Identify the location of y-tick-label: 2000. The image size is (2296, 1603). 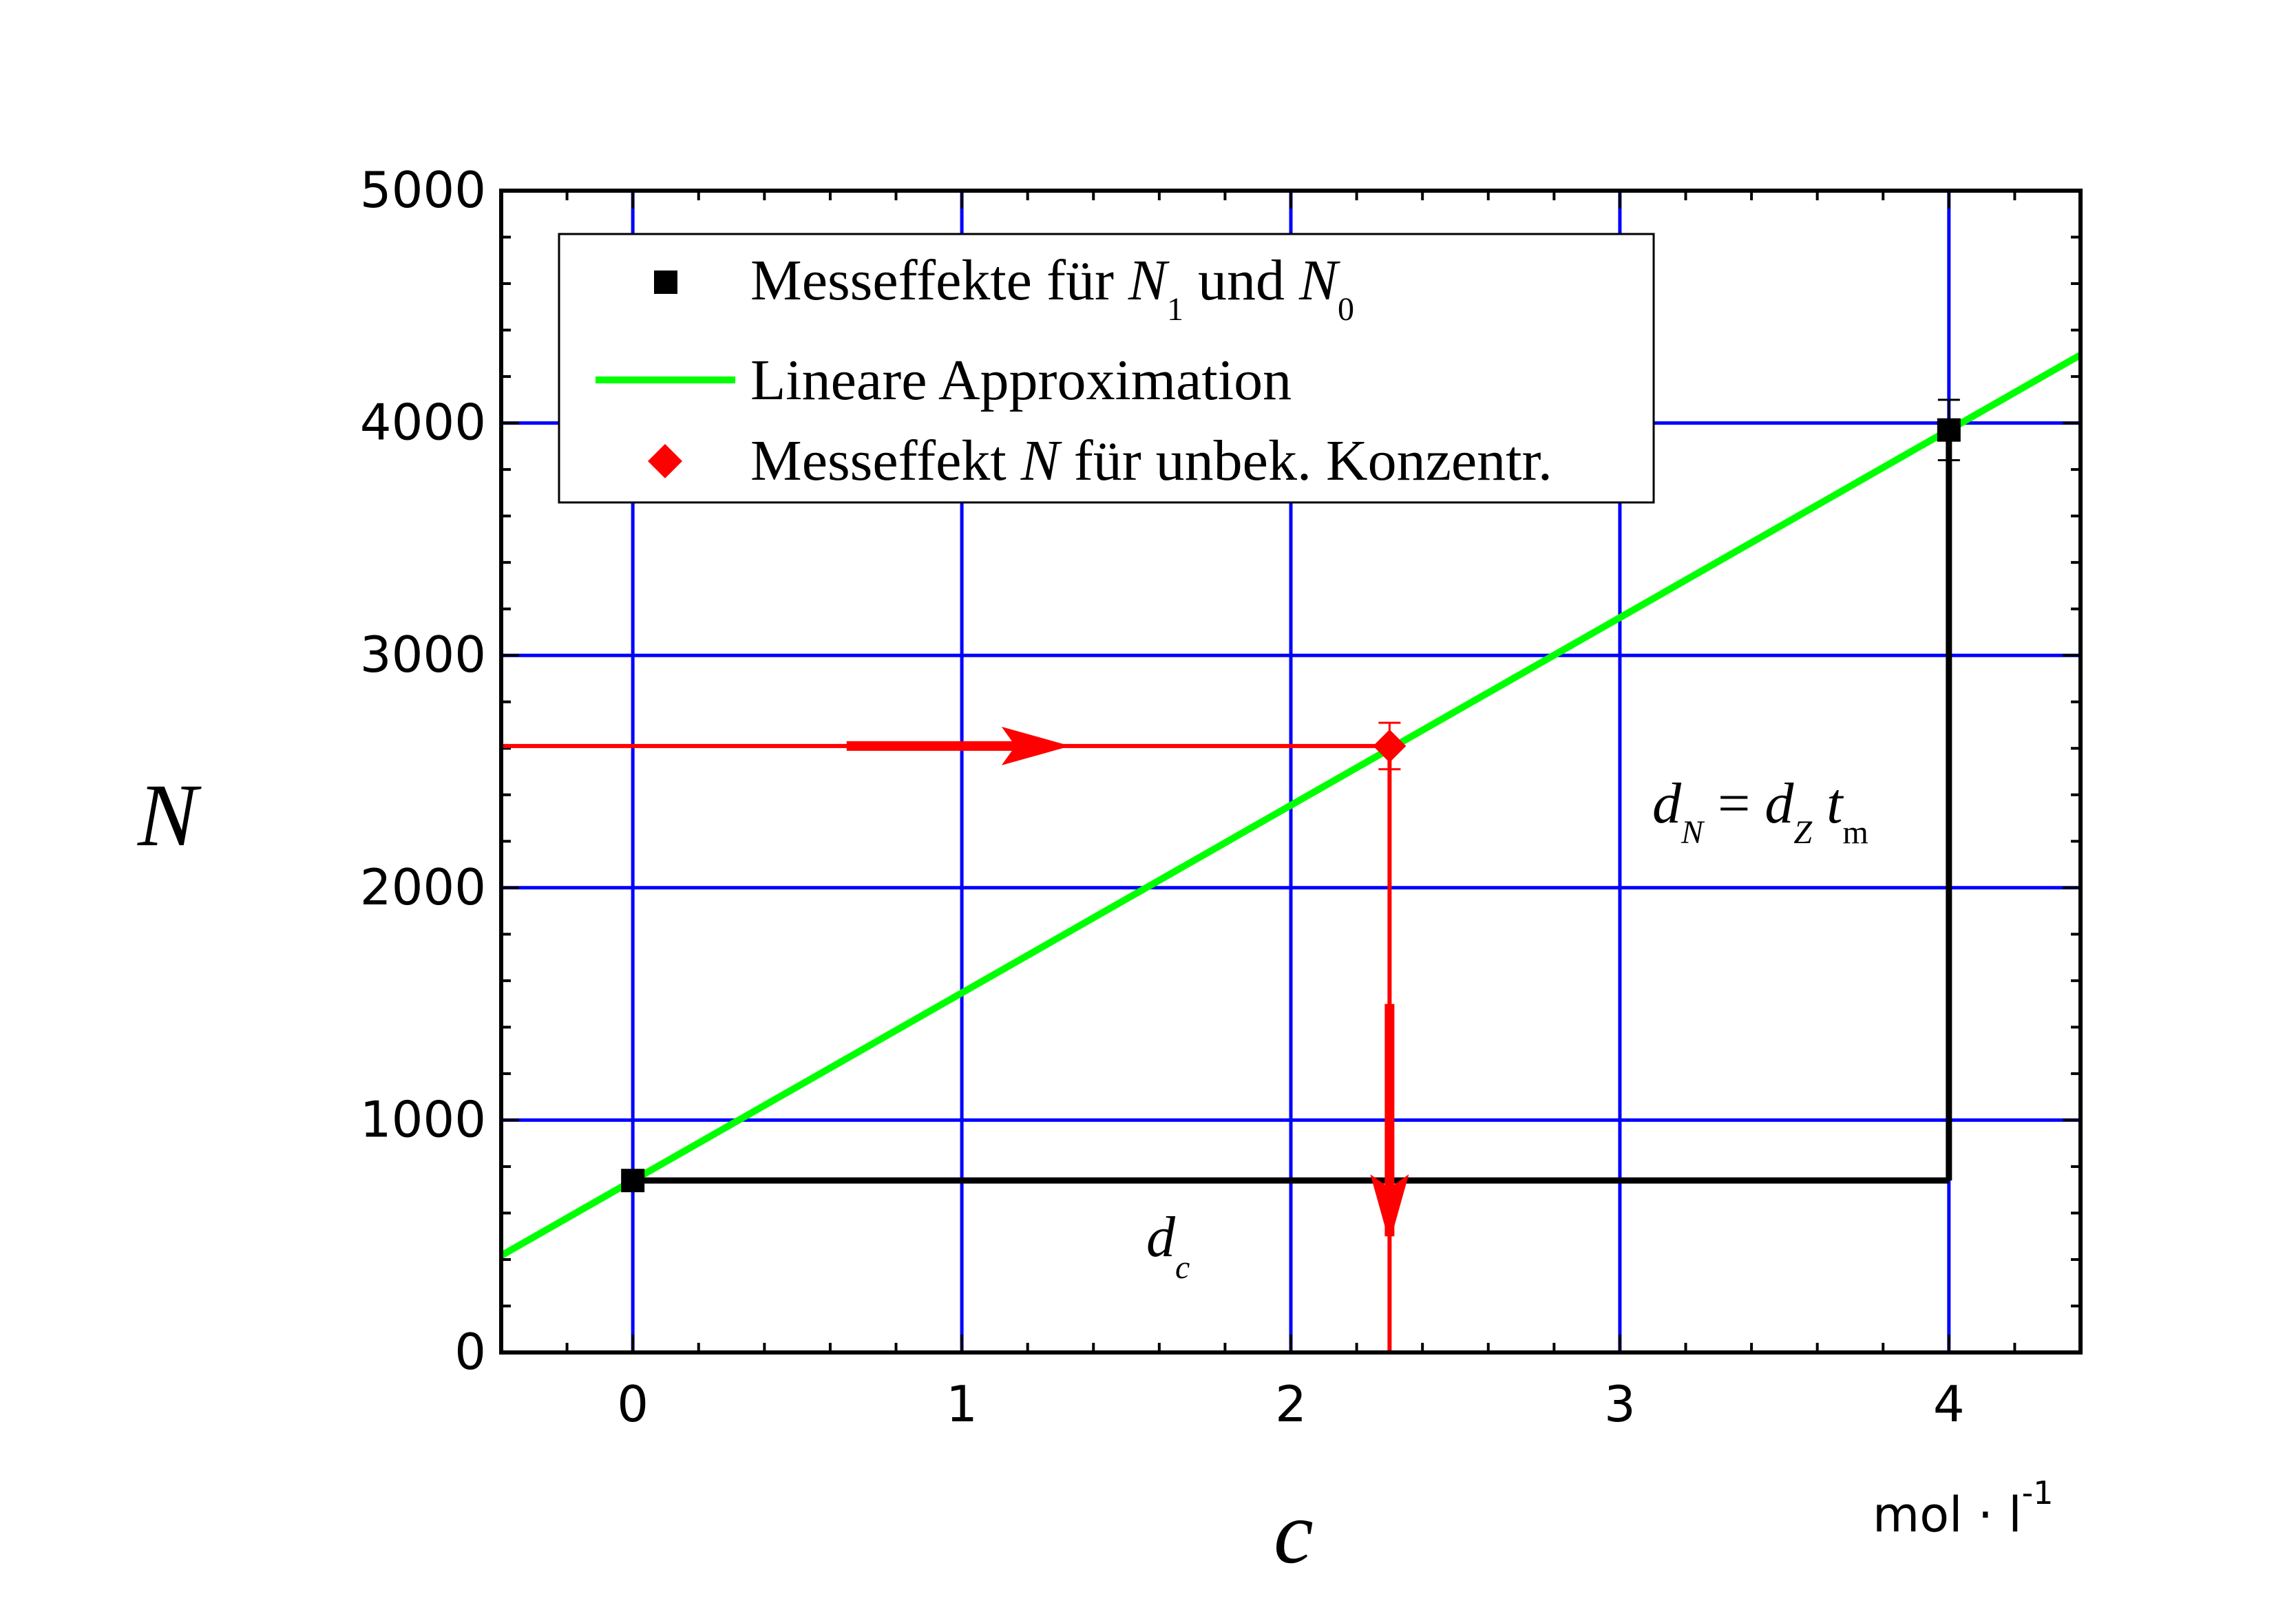
(423, 887).